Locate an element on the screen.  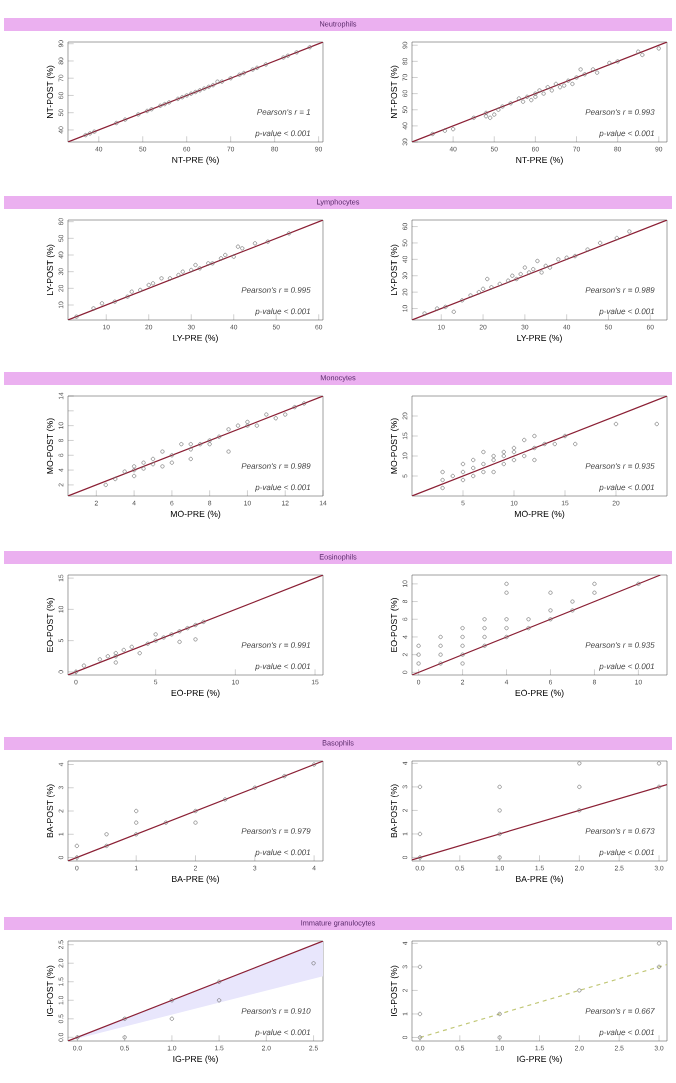
x-axis-title: LY-PRE (%) is located at coordinates (195, 338).